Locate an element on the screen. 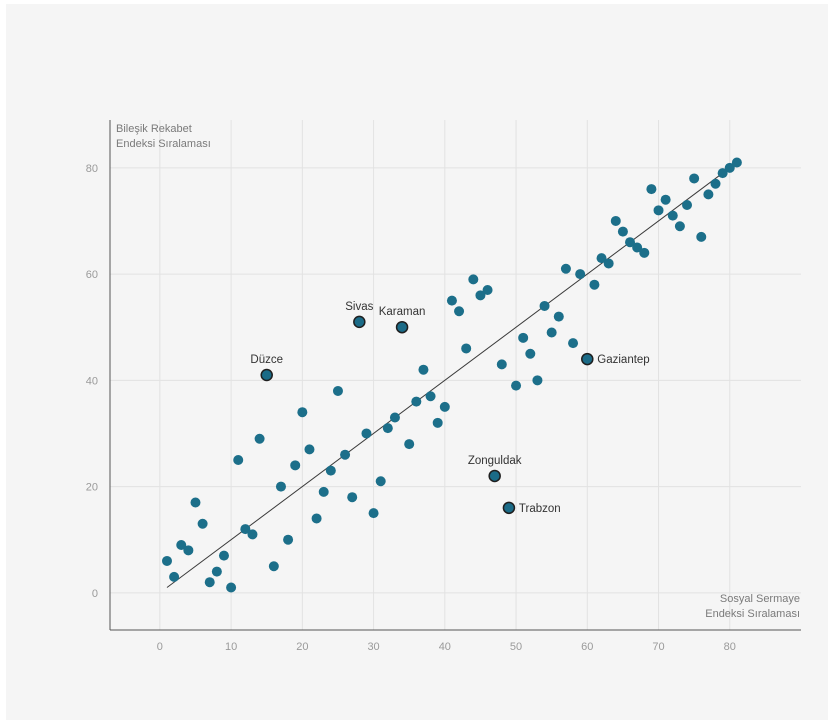 Image resolution: width=833 pixels, height=727 pixels. y-tick-label: 40 is located at coordinates (92, 381).